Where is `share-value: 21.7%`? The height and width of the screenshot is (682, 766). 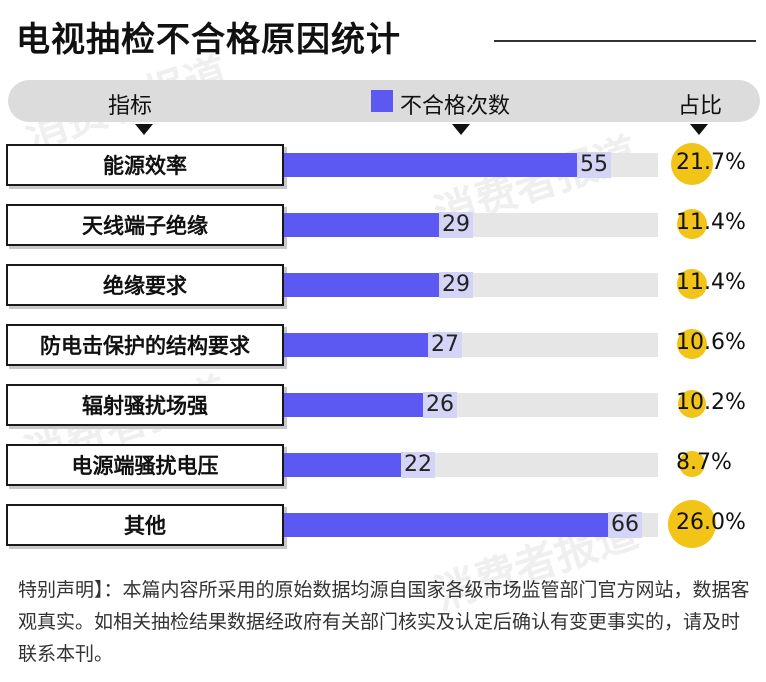
share-value: 21.7% is located at coordinates (711, 162).